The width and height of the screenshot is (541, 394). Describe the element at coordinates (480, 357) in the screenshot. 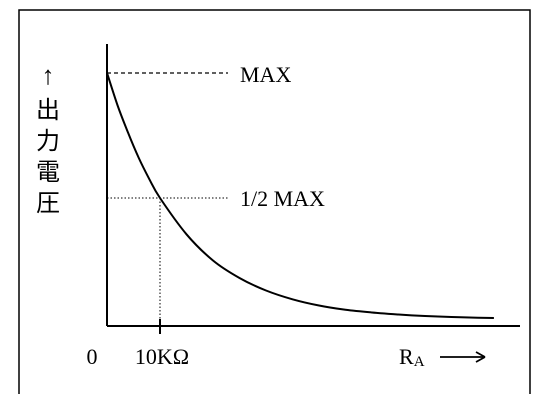

I see `x-axis-arrow-head` at that location.